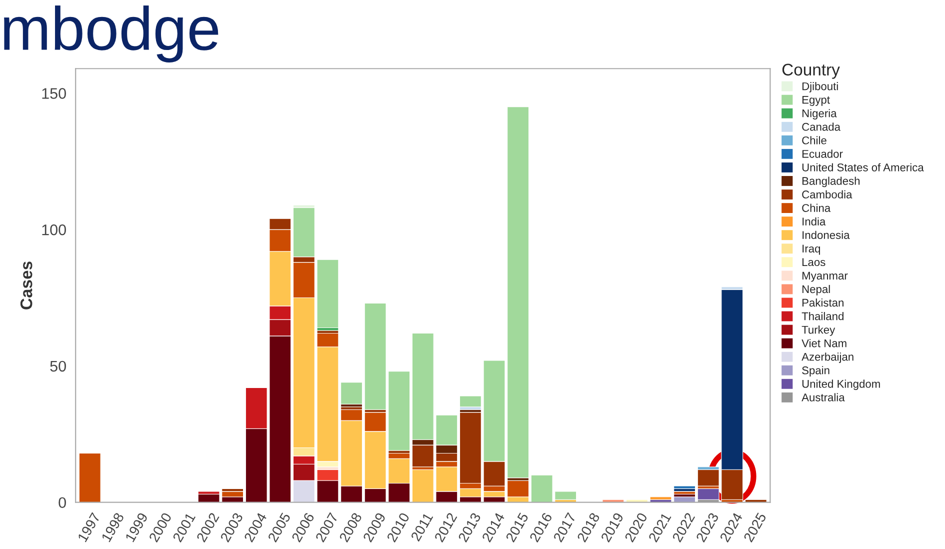 This screenshot has width=945, height=549. I want to click on legend-label: China, so click(816, 208).